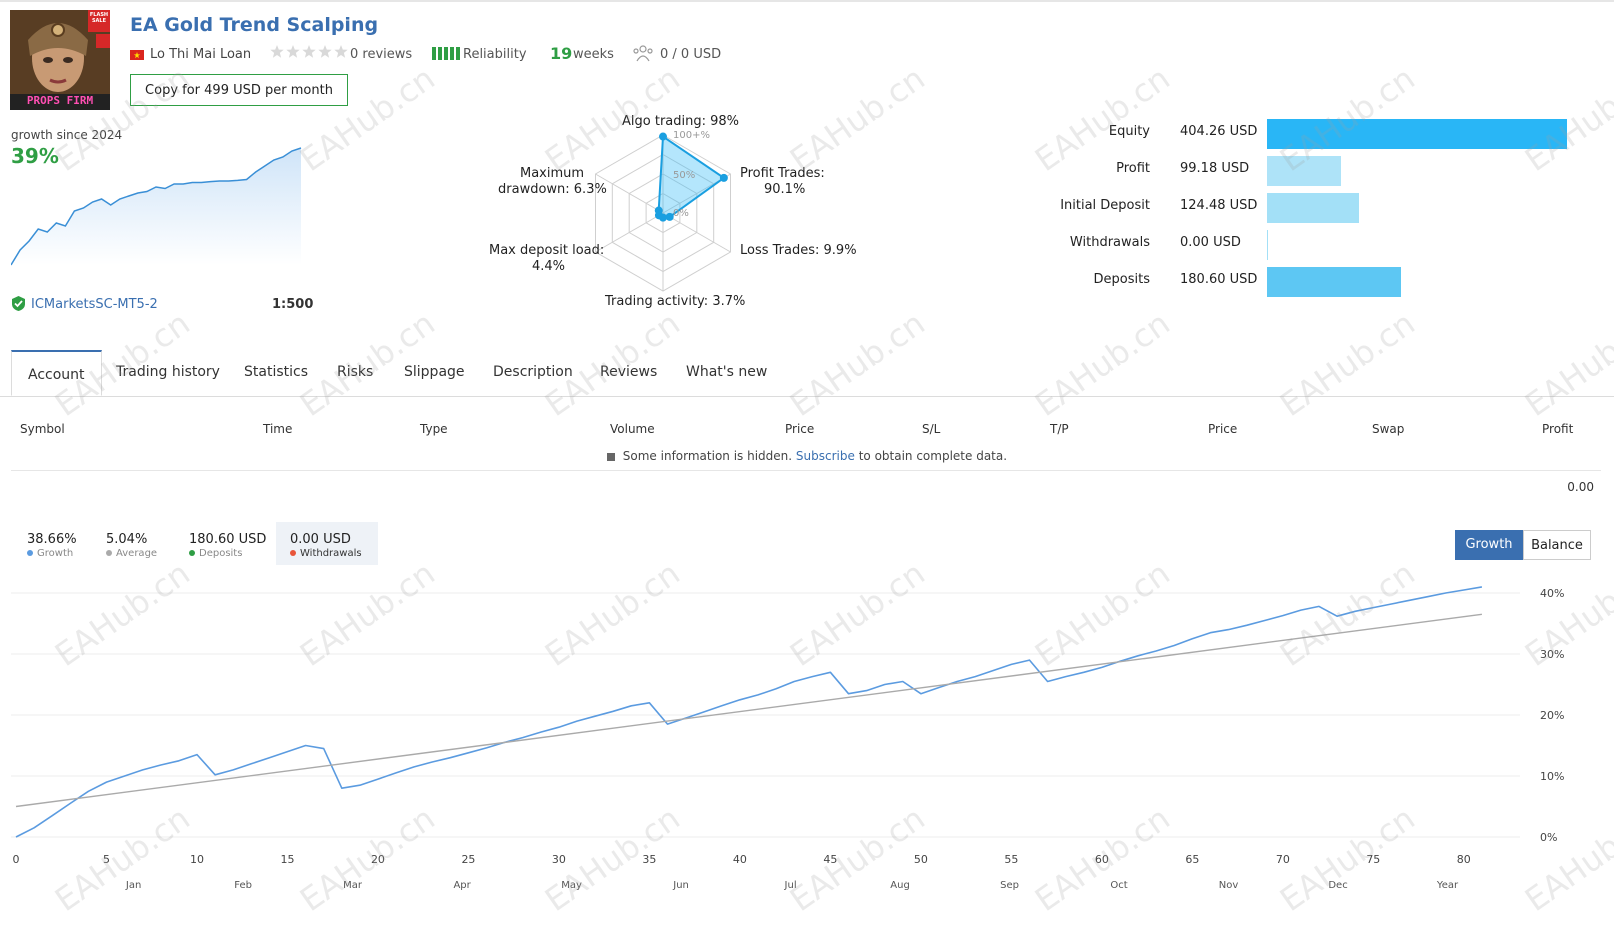  What do you see at coordinates (681, 121) in the screenshot?
I see `radar-label-algo: Algo trading: 98%` at bounding box center [681, 121].